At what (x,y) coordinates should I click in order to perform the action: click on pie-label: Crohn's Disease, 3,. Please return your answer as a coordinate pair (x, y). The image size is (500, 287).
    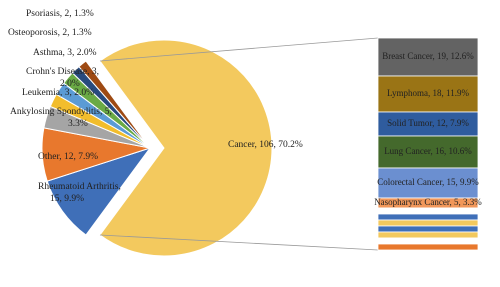
    Looking at the image, I should click on (62, 72).